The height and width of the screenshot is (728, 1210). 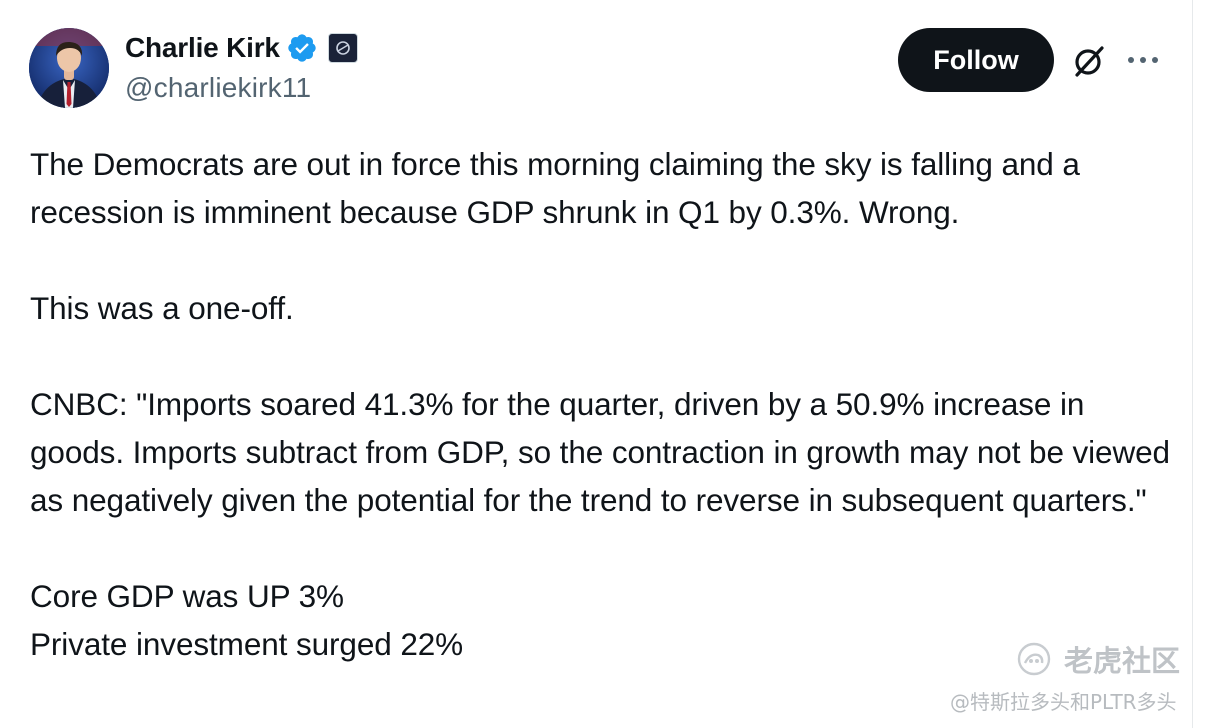 I want to click on more-options-icon, so click(x=1143, y=60).